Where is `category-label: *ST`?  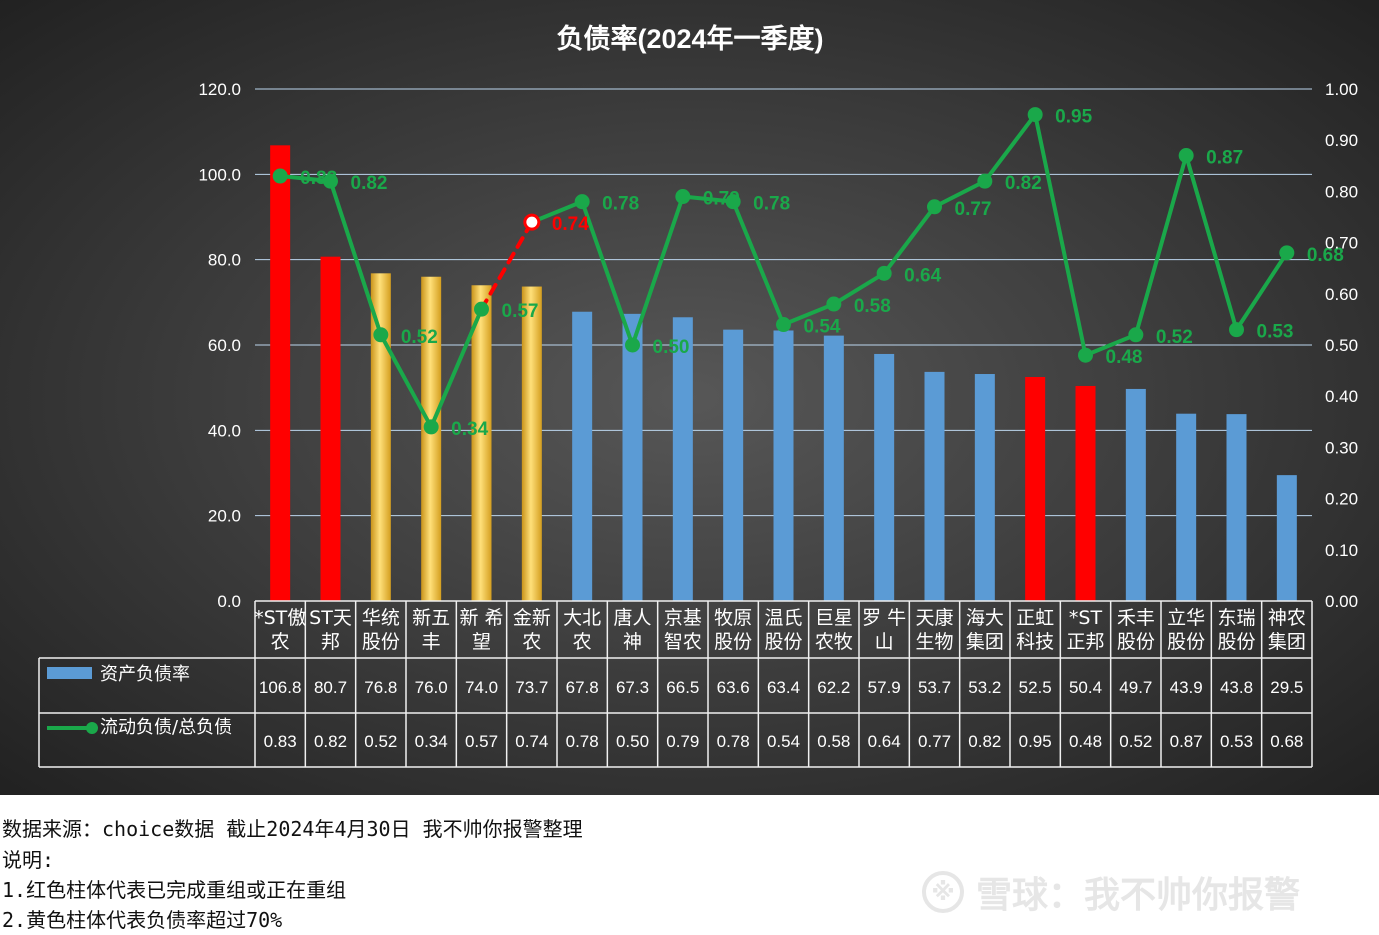
category-label: *ST is located at coordinates (1086, 618).